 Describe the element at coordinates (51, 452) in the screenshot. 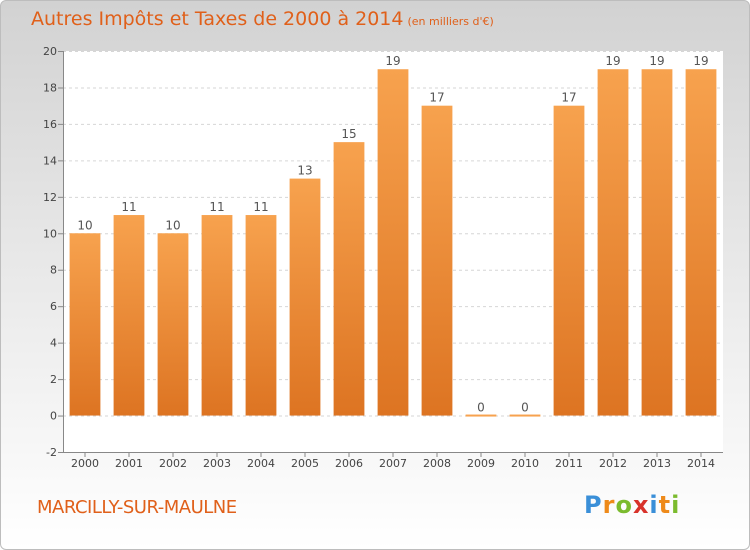

I see `y-tick-label: -2` at that location.